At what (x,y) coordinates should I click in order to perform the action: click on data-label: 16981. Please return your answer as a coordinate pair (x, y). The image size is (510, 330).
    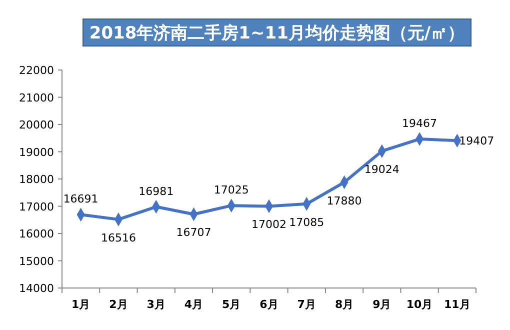
    Looking at the image, I should click on (156, 191).